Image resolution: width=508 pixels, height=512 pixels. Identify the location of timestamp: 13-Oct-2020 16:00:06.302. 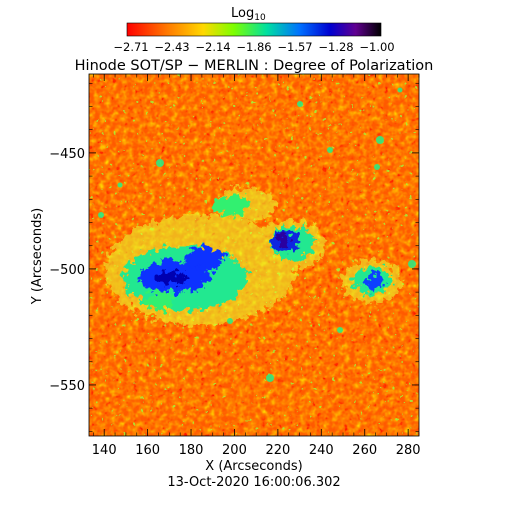
(253, 482).